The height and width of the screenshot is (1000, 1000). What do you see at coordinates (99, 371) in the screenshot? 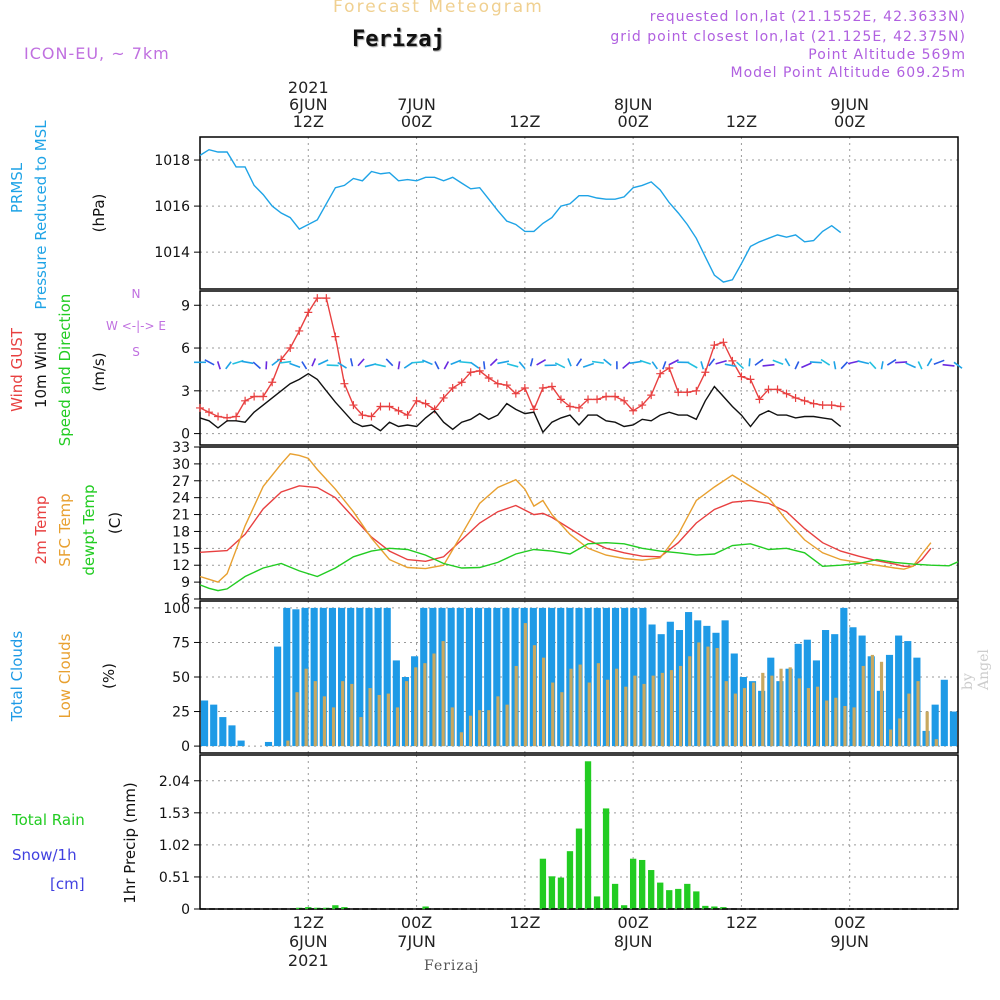
I see `wind-unit-label: (m/s)` at bounding box center [99, 371].